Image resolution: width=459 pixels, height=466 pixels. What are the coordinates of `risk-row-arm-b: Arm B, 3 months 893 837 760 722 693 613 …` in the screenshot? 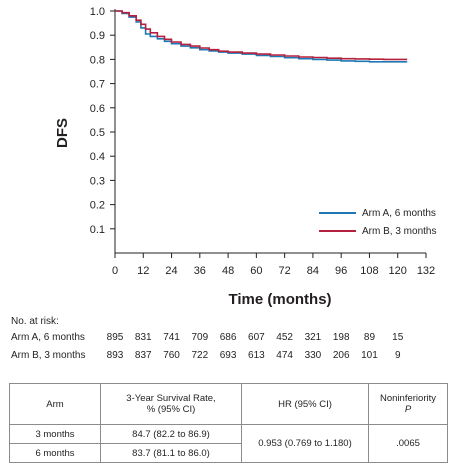 It's located at (206, 355).